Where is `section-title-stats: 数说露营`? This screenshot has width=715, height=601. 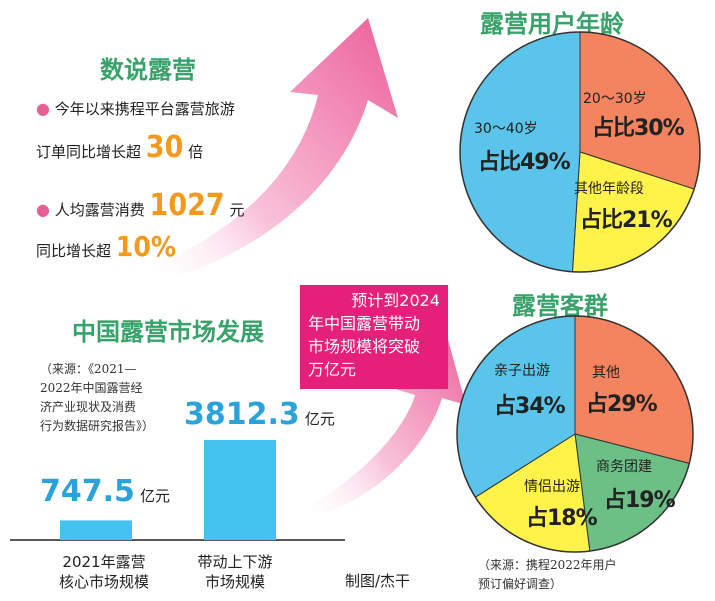
section-title-stats: 数说露营 is located at coordinates (148, 70).